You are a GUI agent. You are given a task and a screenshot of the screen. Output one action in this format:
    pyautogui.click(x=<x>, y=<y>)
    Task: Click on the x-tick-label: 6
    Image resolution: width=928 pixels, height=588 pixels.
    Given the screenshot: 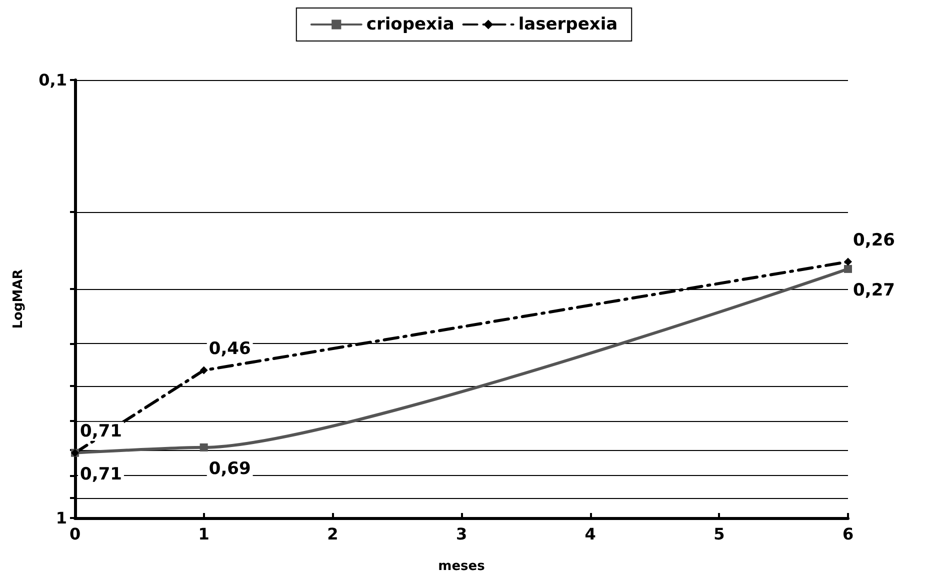 What is the action you would take?
    pyautogui.click(x=848, y=534)
    